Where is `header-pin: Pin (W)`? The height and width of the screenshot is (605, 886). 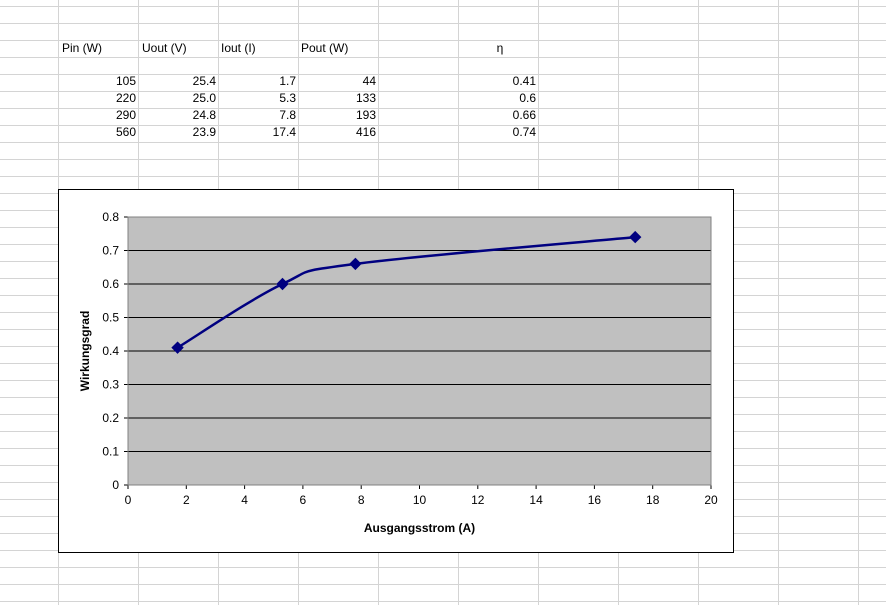
header-pin: Pin (W) is located at coordinates (82, 48).